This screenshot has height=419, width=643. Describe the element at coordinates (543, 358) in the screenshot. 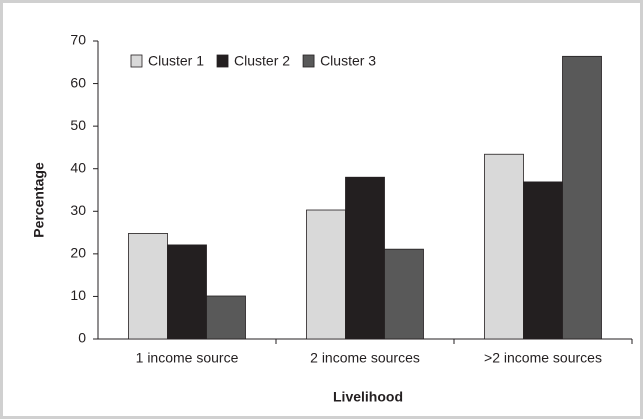

I see `x-tick-label: >2 income sources` at that location.